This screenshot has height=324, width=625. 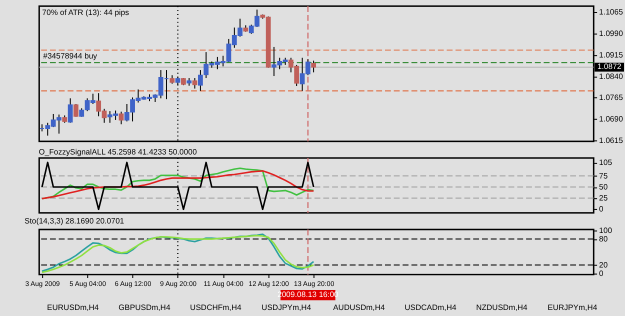 What do you see at coordinates (603, 187) in the screenshot?
I see `y-tick-label: 50` at bounding box center [603, 187].